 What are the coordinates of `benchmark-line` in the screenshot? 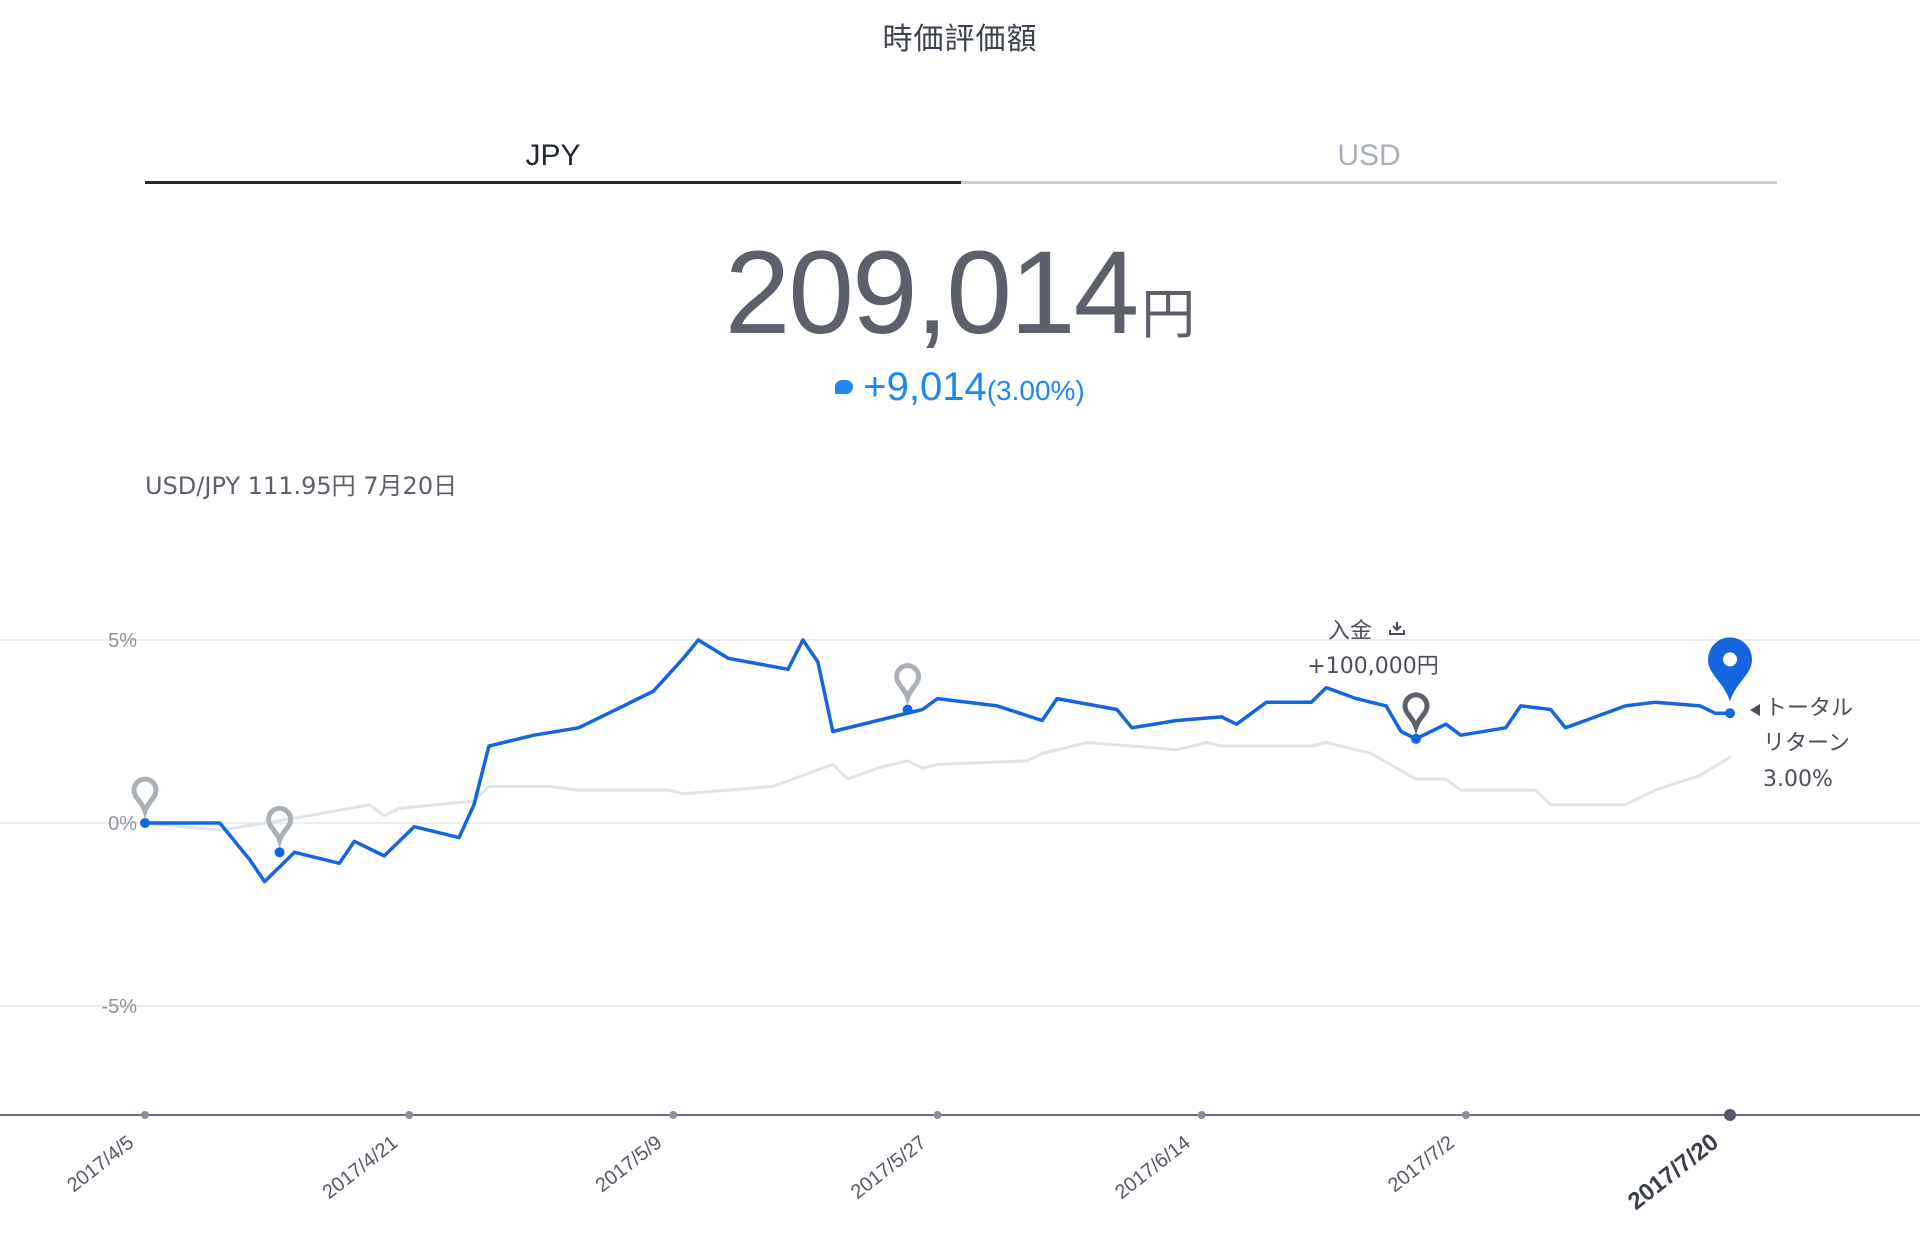 It's located at (937, 786).